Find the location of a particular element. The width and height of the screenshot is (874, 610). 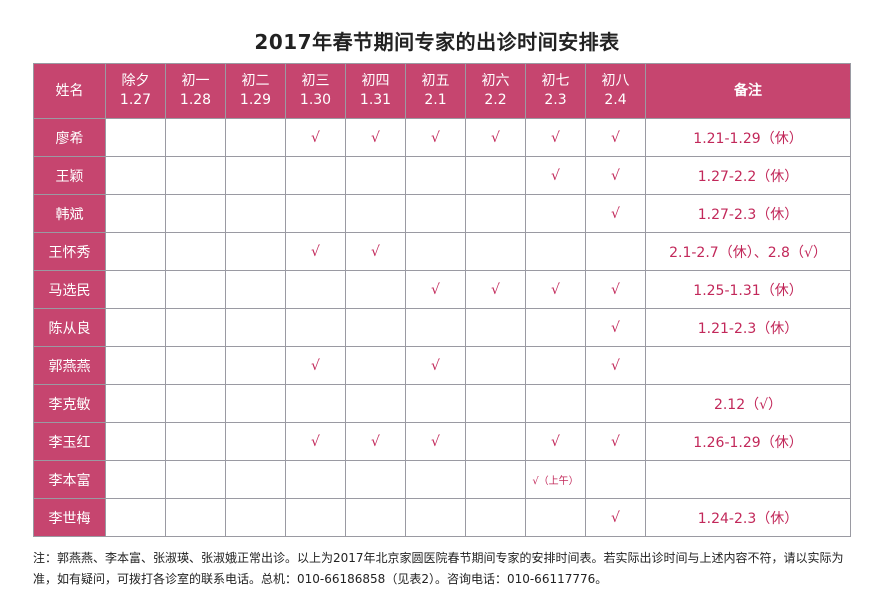

header-day: 初四 1.31 is located at coordinates (375, 91).